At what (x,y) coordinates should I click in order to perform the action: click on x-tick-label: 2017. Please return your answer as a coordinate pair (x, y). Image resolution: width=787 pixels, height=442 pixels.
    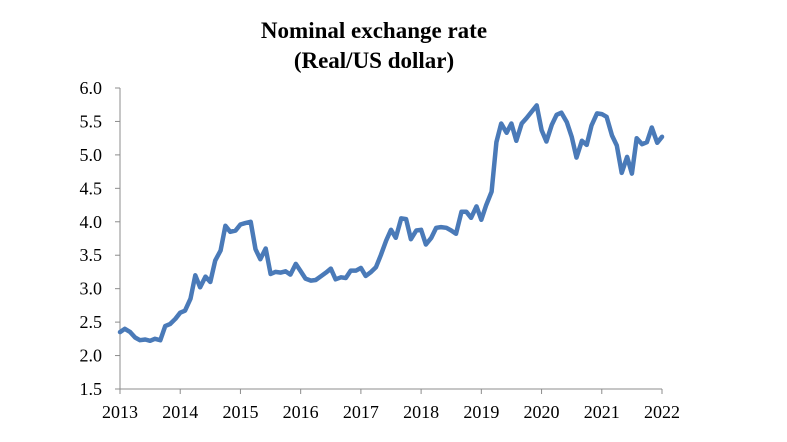
    Looking at the image, I should click on (361, 412).